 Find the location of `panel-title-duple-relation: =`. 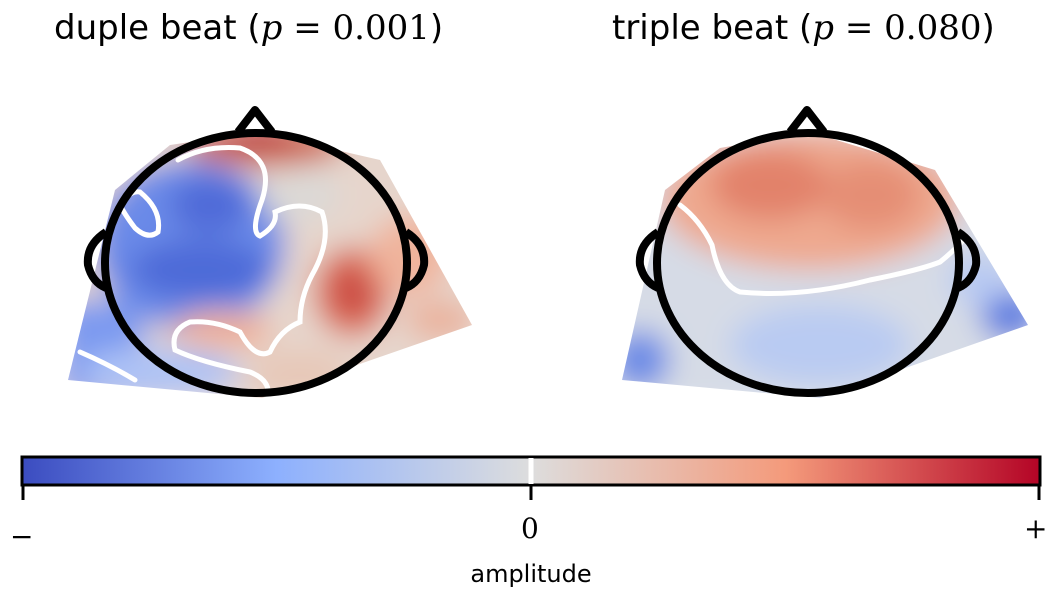

panel-title-duple-relation: = is located at coordinates (307, 28).